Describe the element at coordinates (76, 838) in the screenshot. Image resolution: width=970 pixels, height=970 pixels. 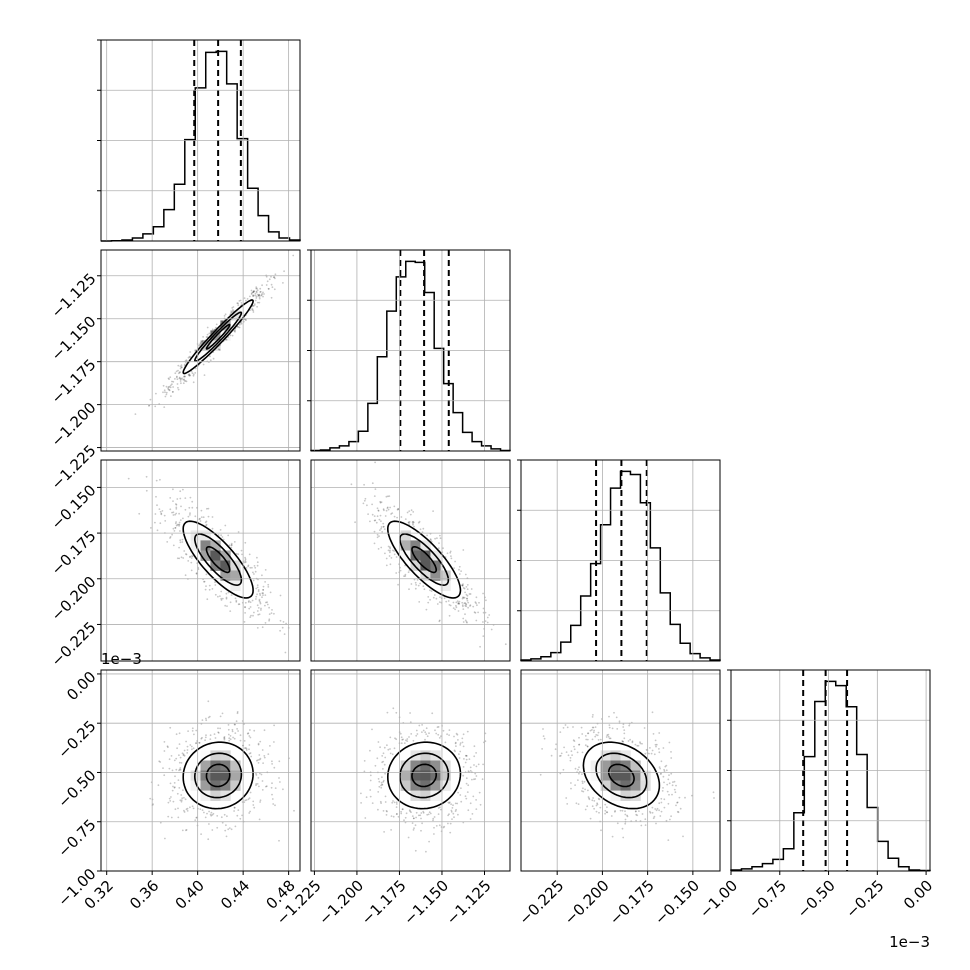
I see `y-tick-label: −0.75` at that location.